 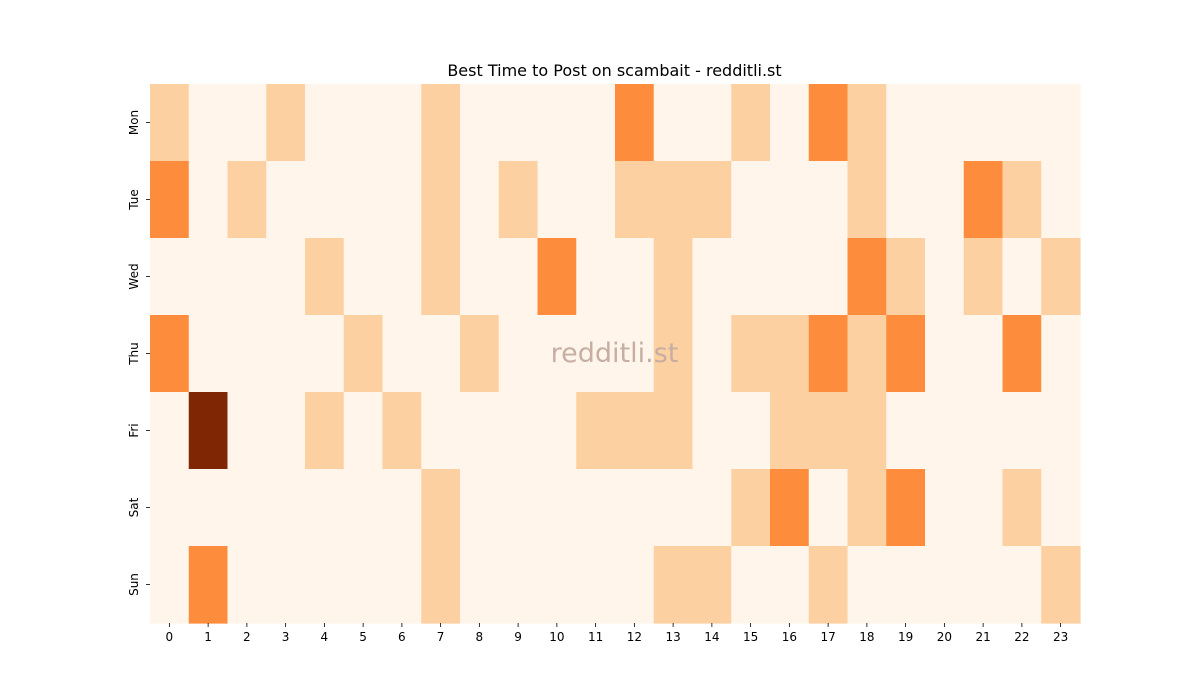 What do you see at coordinates (866, 637) in the screenshot?
I see `x-tick-label: 18` at bounding box center [866, 637].